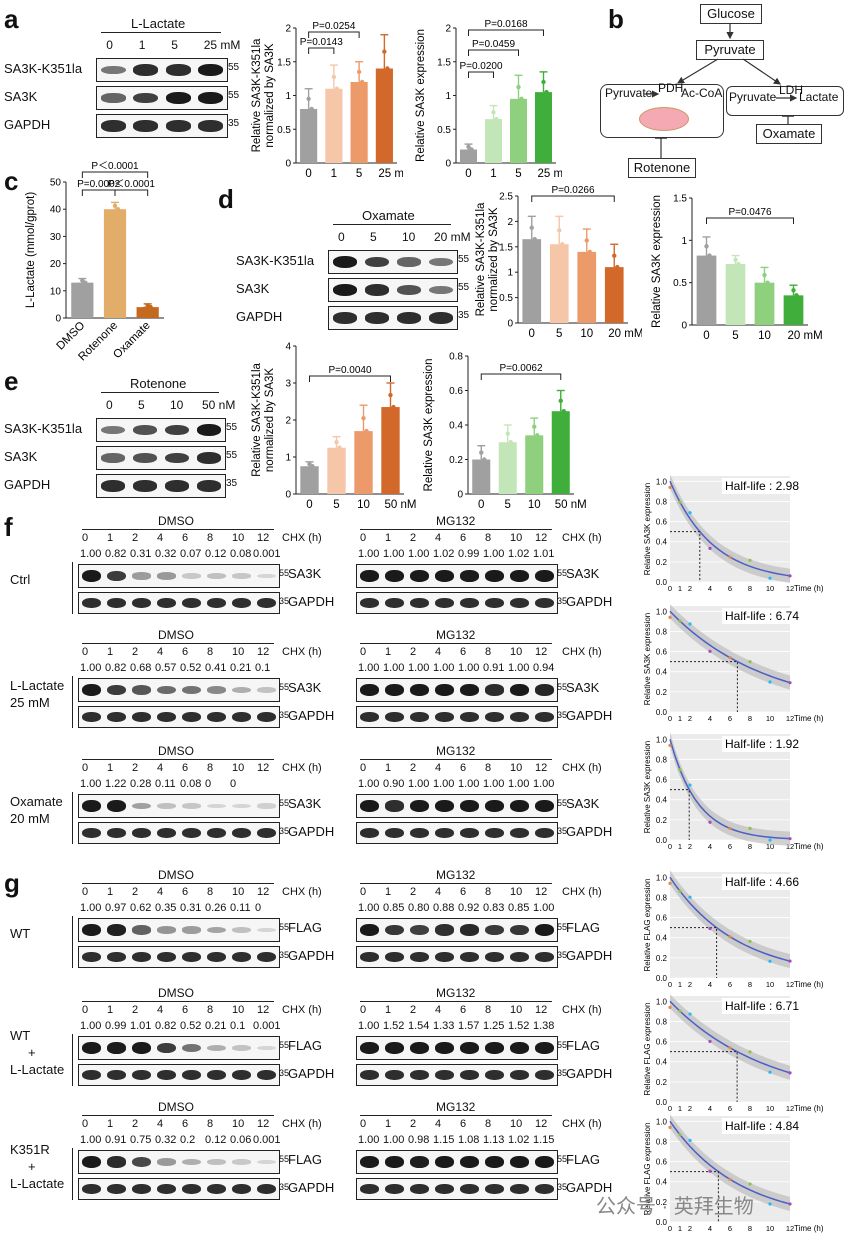 This screenshot has width=849, height=1246. I want to click on quant-value: 0.99, so click(469, 554).